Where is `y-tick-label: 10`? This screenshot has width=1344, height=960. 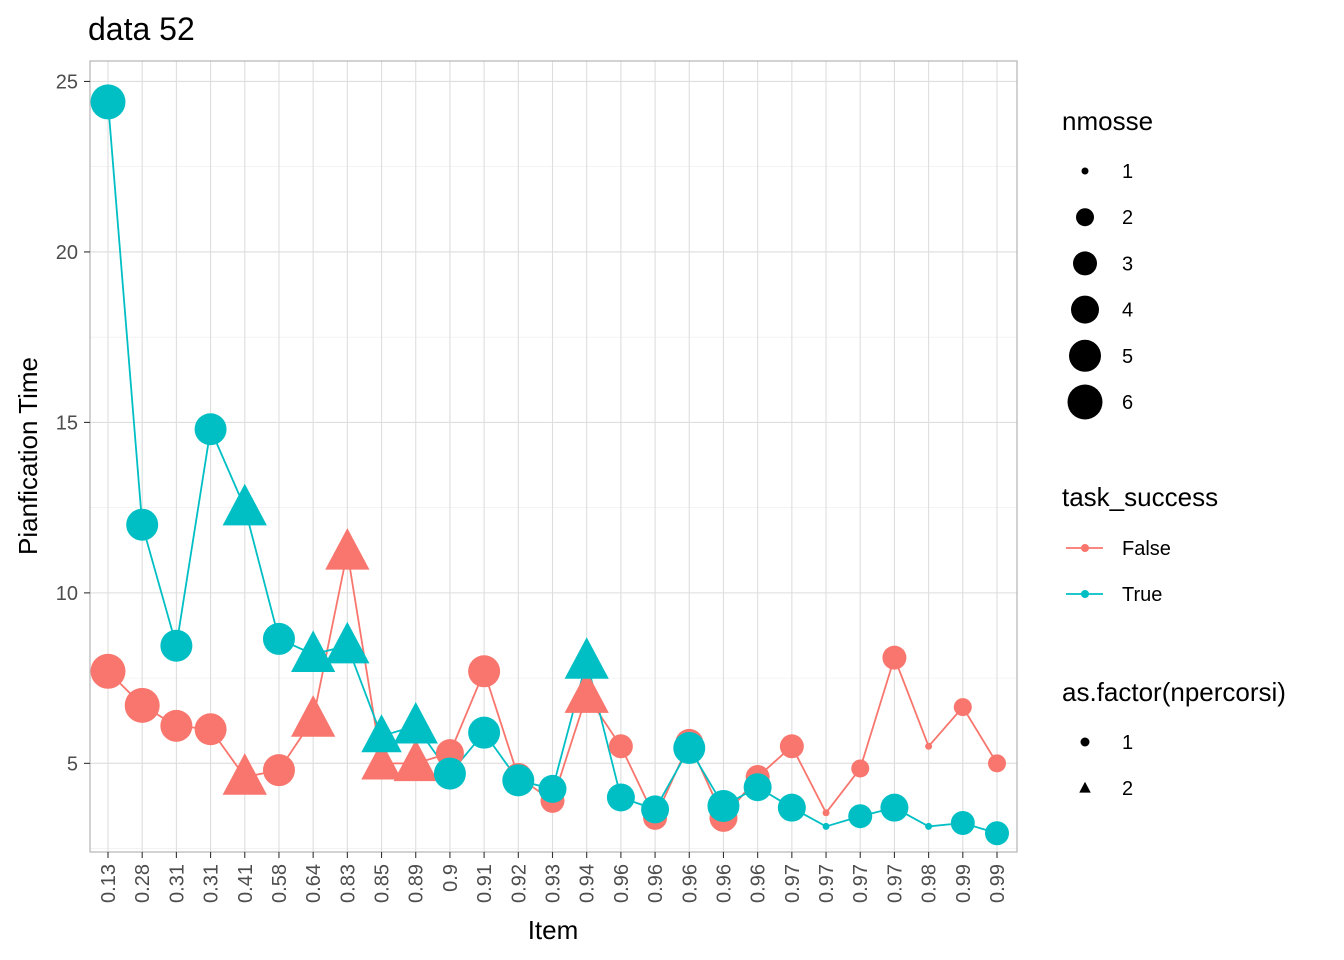 y-tick-label: 10 is located at coordinates (67, 594).